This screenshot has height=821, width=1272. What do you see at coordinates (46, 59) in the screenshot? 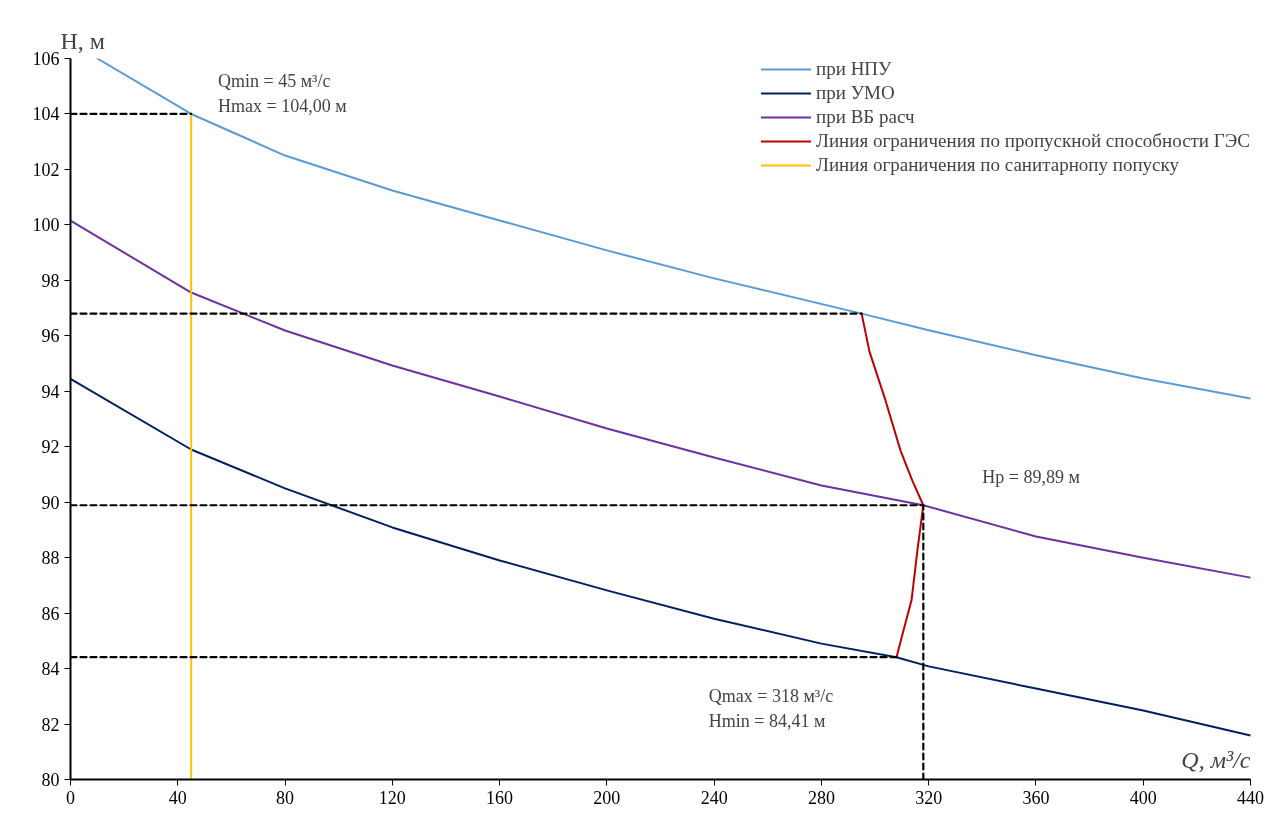
I see `y-tick-label: 106` at bounding box center [46, 59].